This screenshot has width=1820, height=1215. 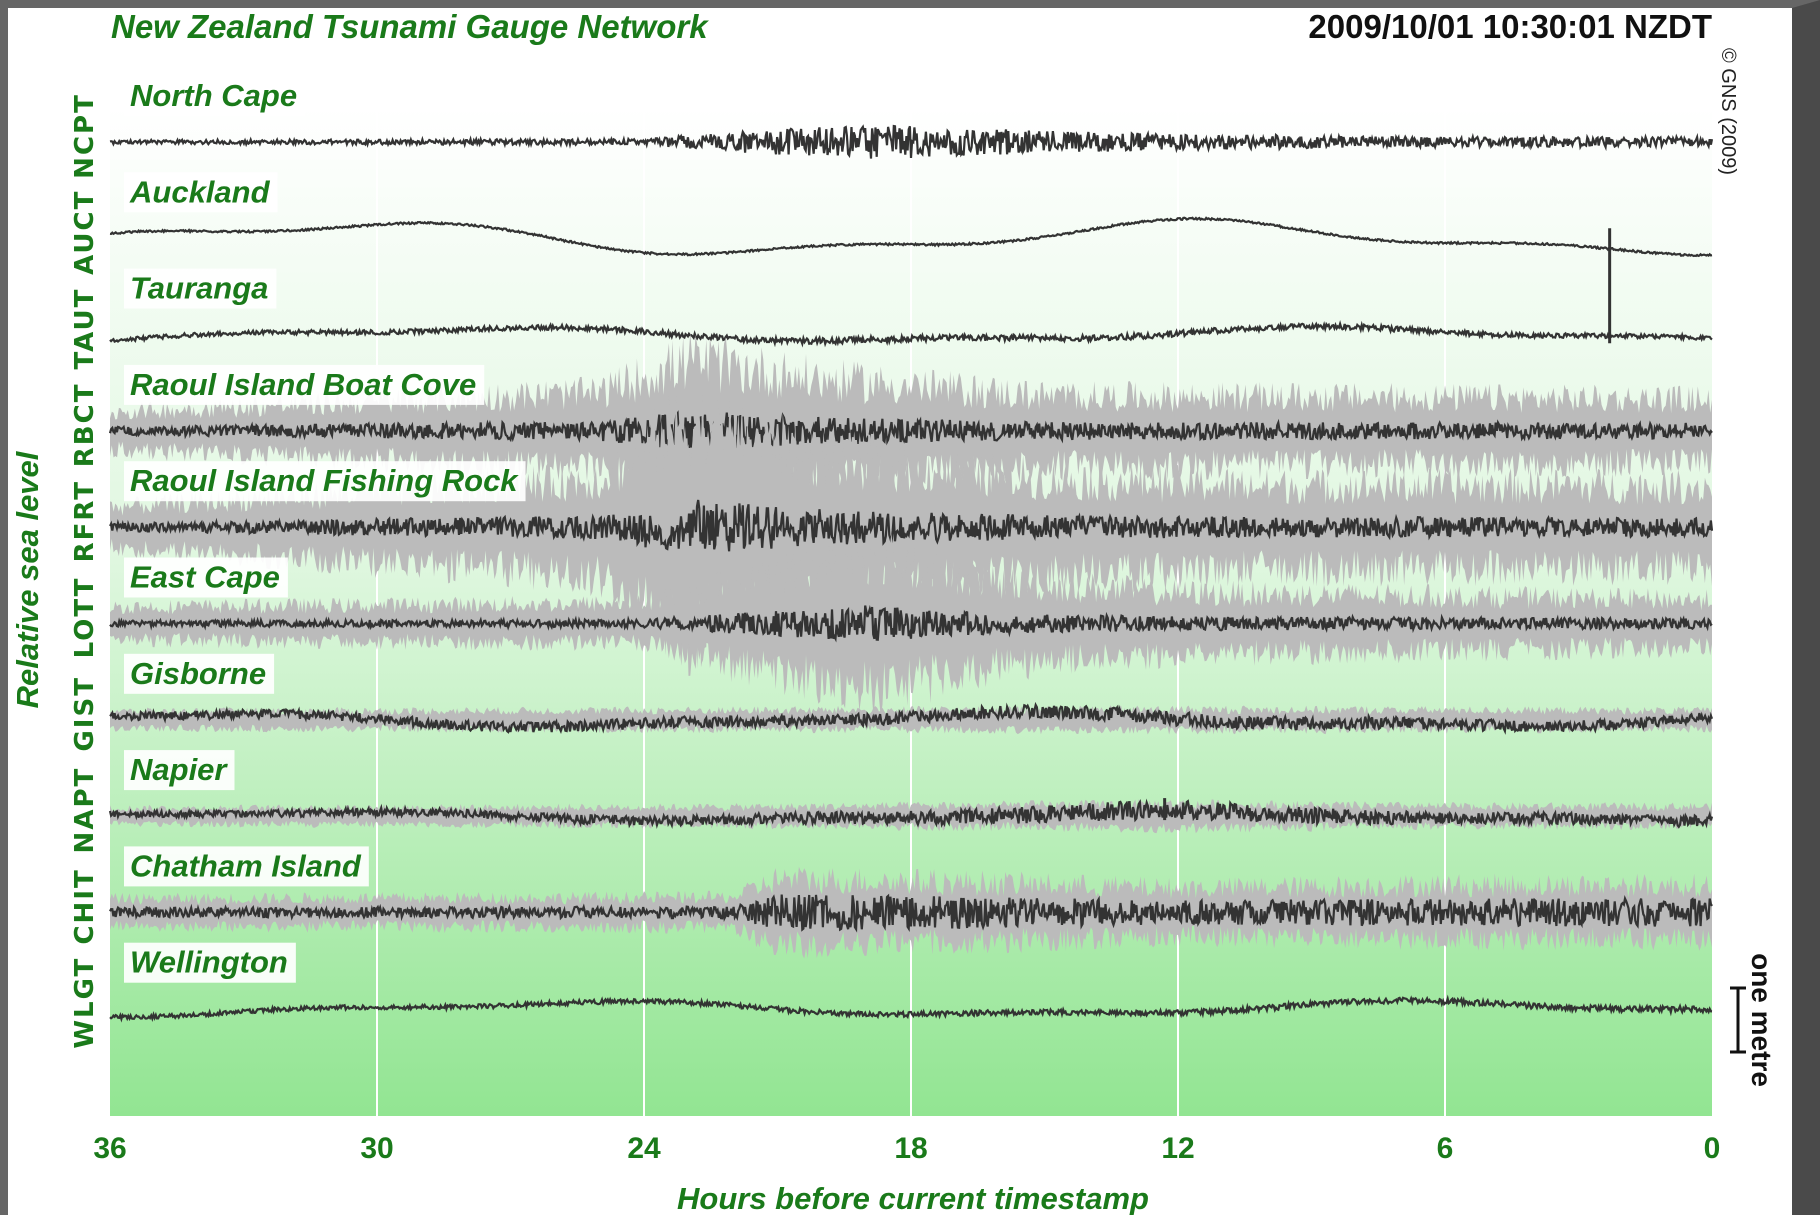 I want to click on x-tick-30: 30, so click(x=376, y=1148).